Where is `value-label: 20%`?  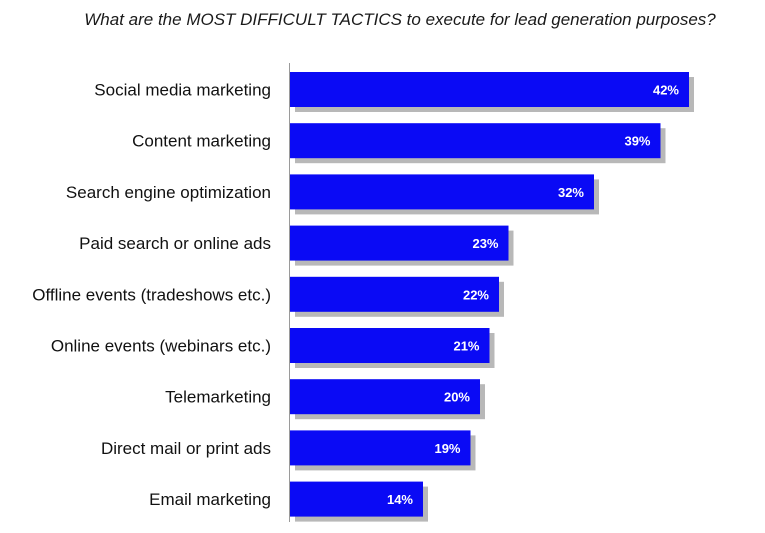
value-label: 20% is located at coordinates (457, 397).